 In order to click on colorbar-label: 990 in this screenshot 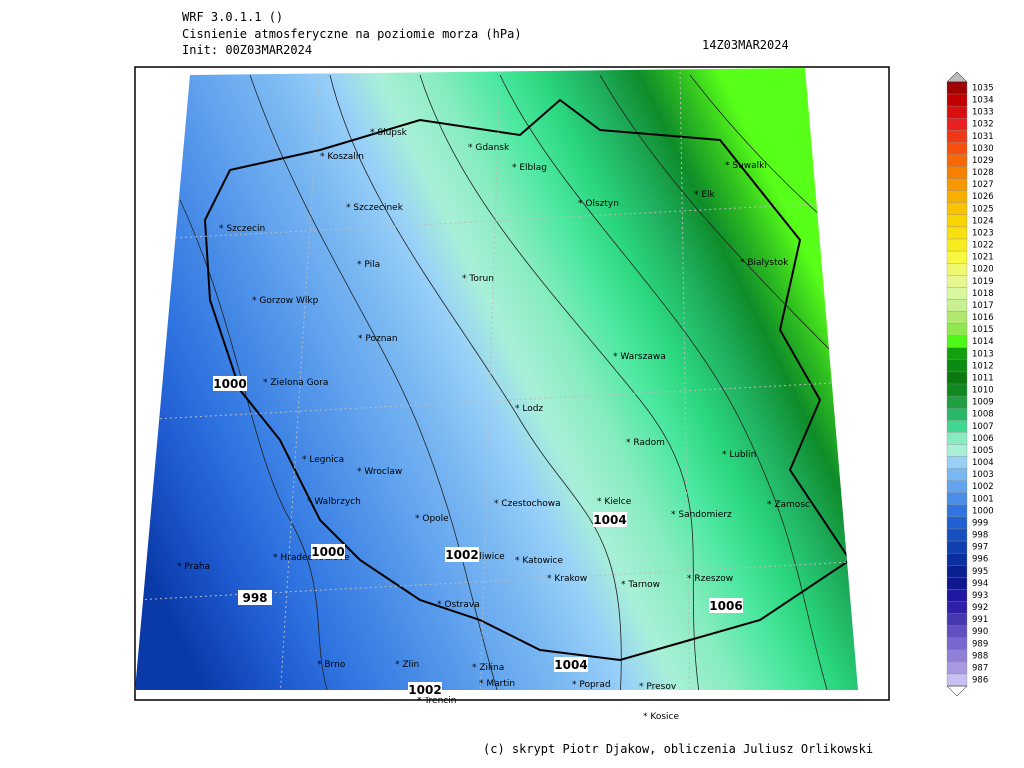, I will do `click(980, 632)`.